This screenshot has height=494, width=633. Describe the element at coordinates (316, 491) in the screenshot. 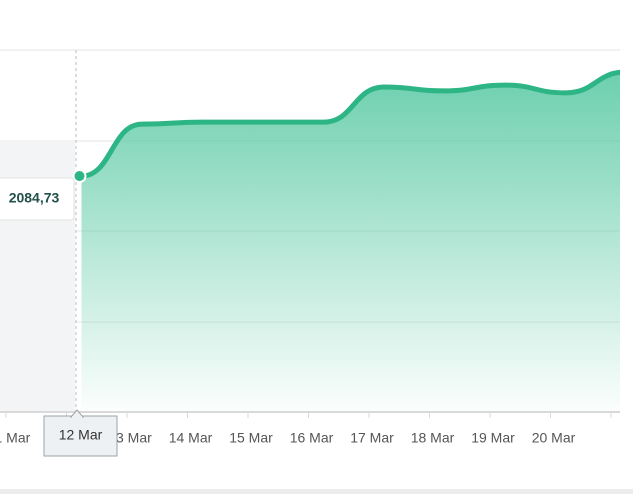

I see `bottom-strip` at that location.